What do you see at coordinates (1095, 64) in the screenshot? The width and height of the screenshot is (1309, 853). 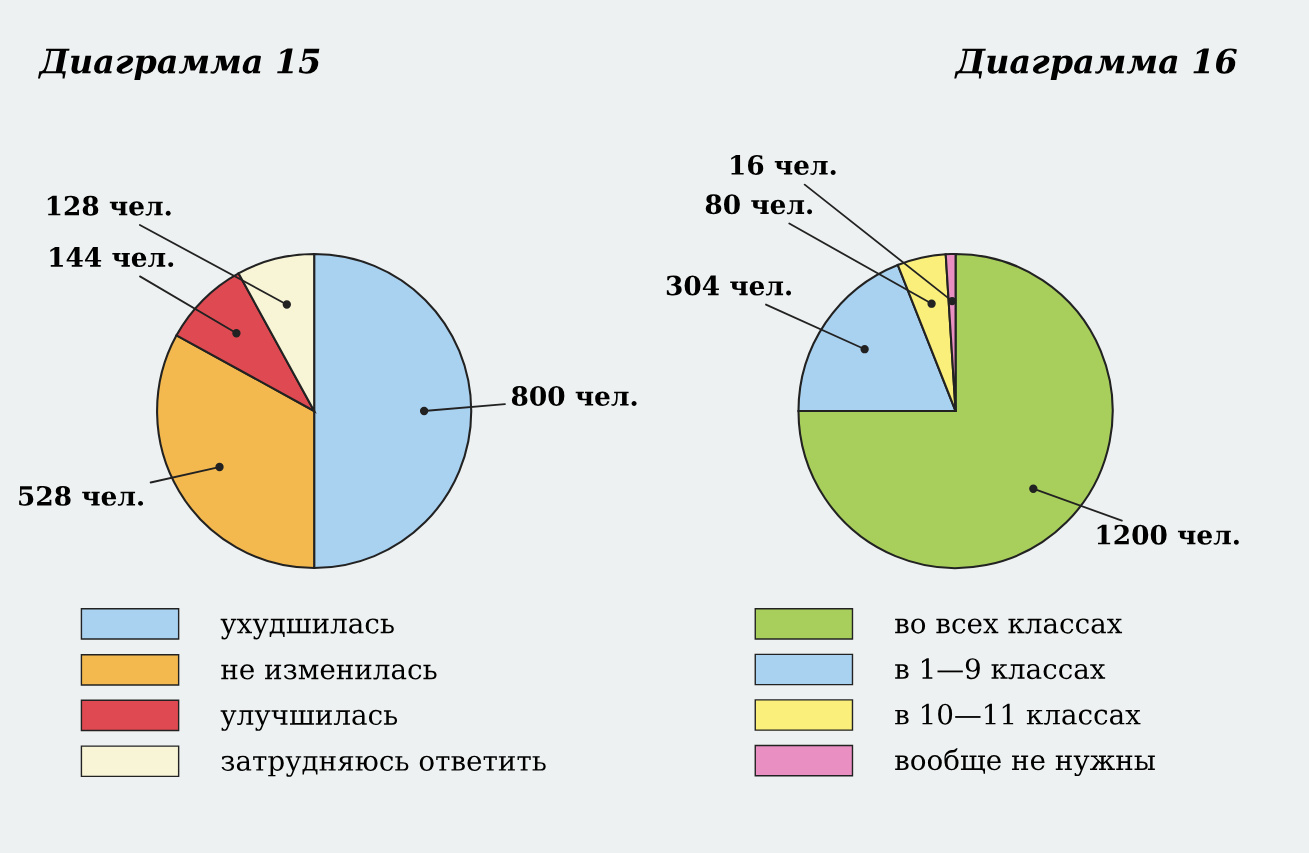 I see `chart-title: Диаграмма 16` at bounding box center [1095, 64].